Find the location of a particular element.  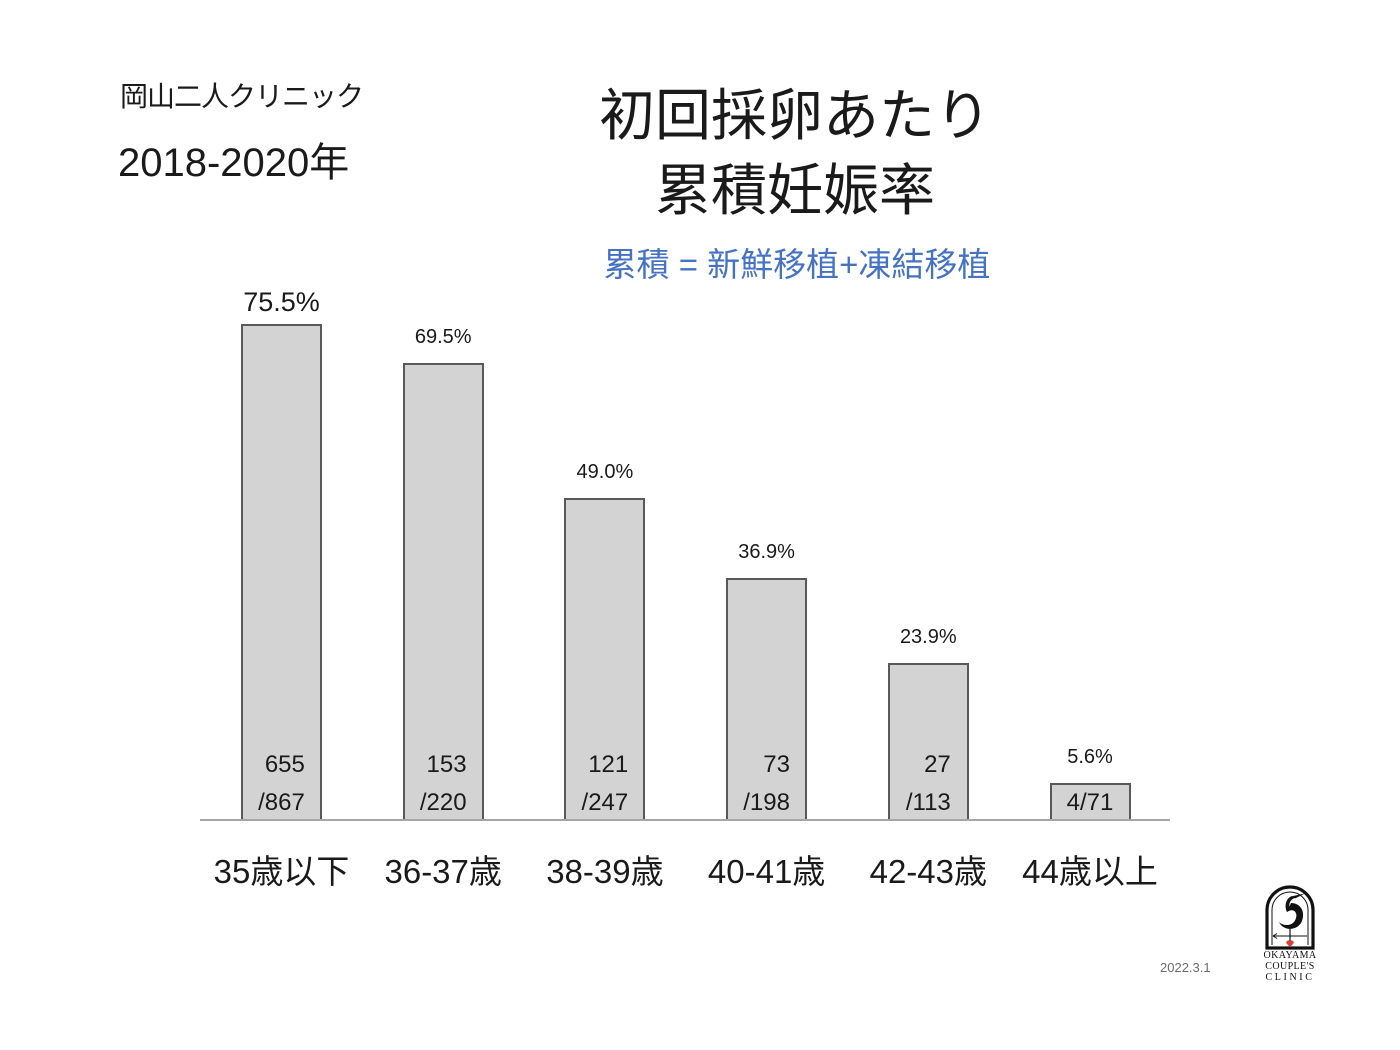

fraction-label-4: 73/198 is located at coordinates (767, 784).